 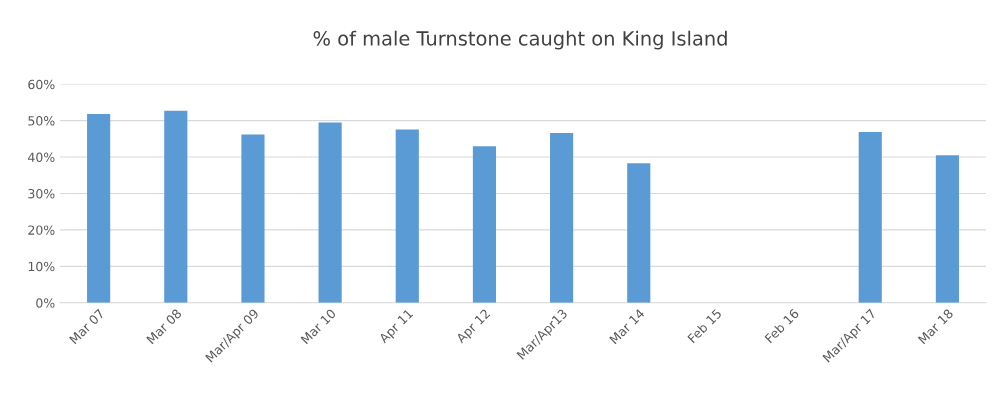 What do you see at coordinates (397, 327) in the screenshot?
I see `x-tick-label: Apr 11` at bounding box center [397, 327].